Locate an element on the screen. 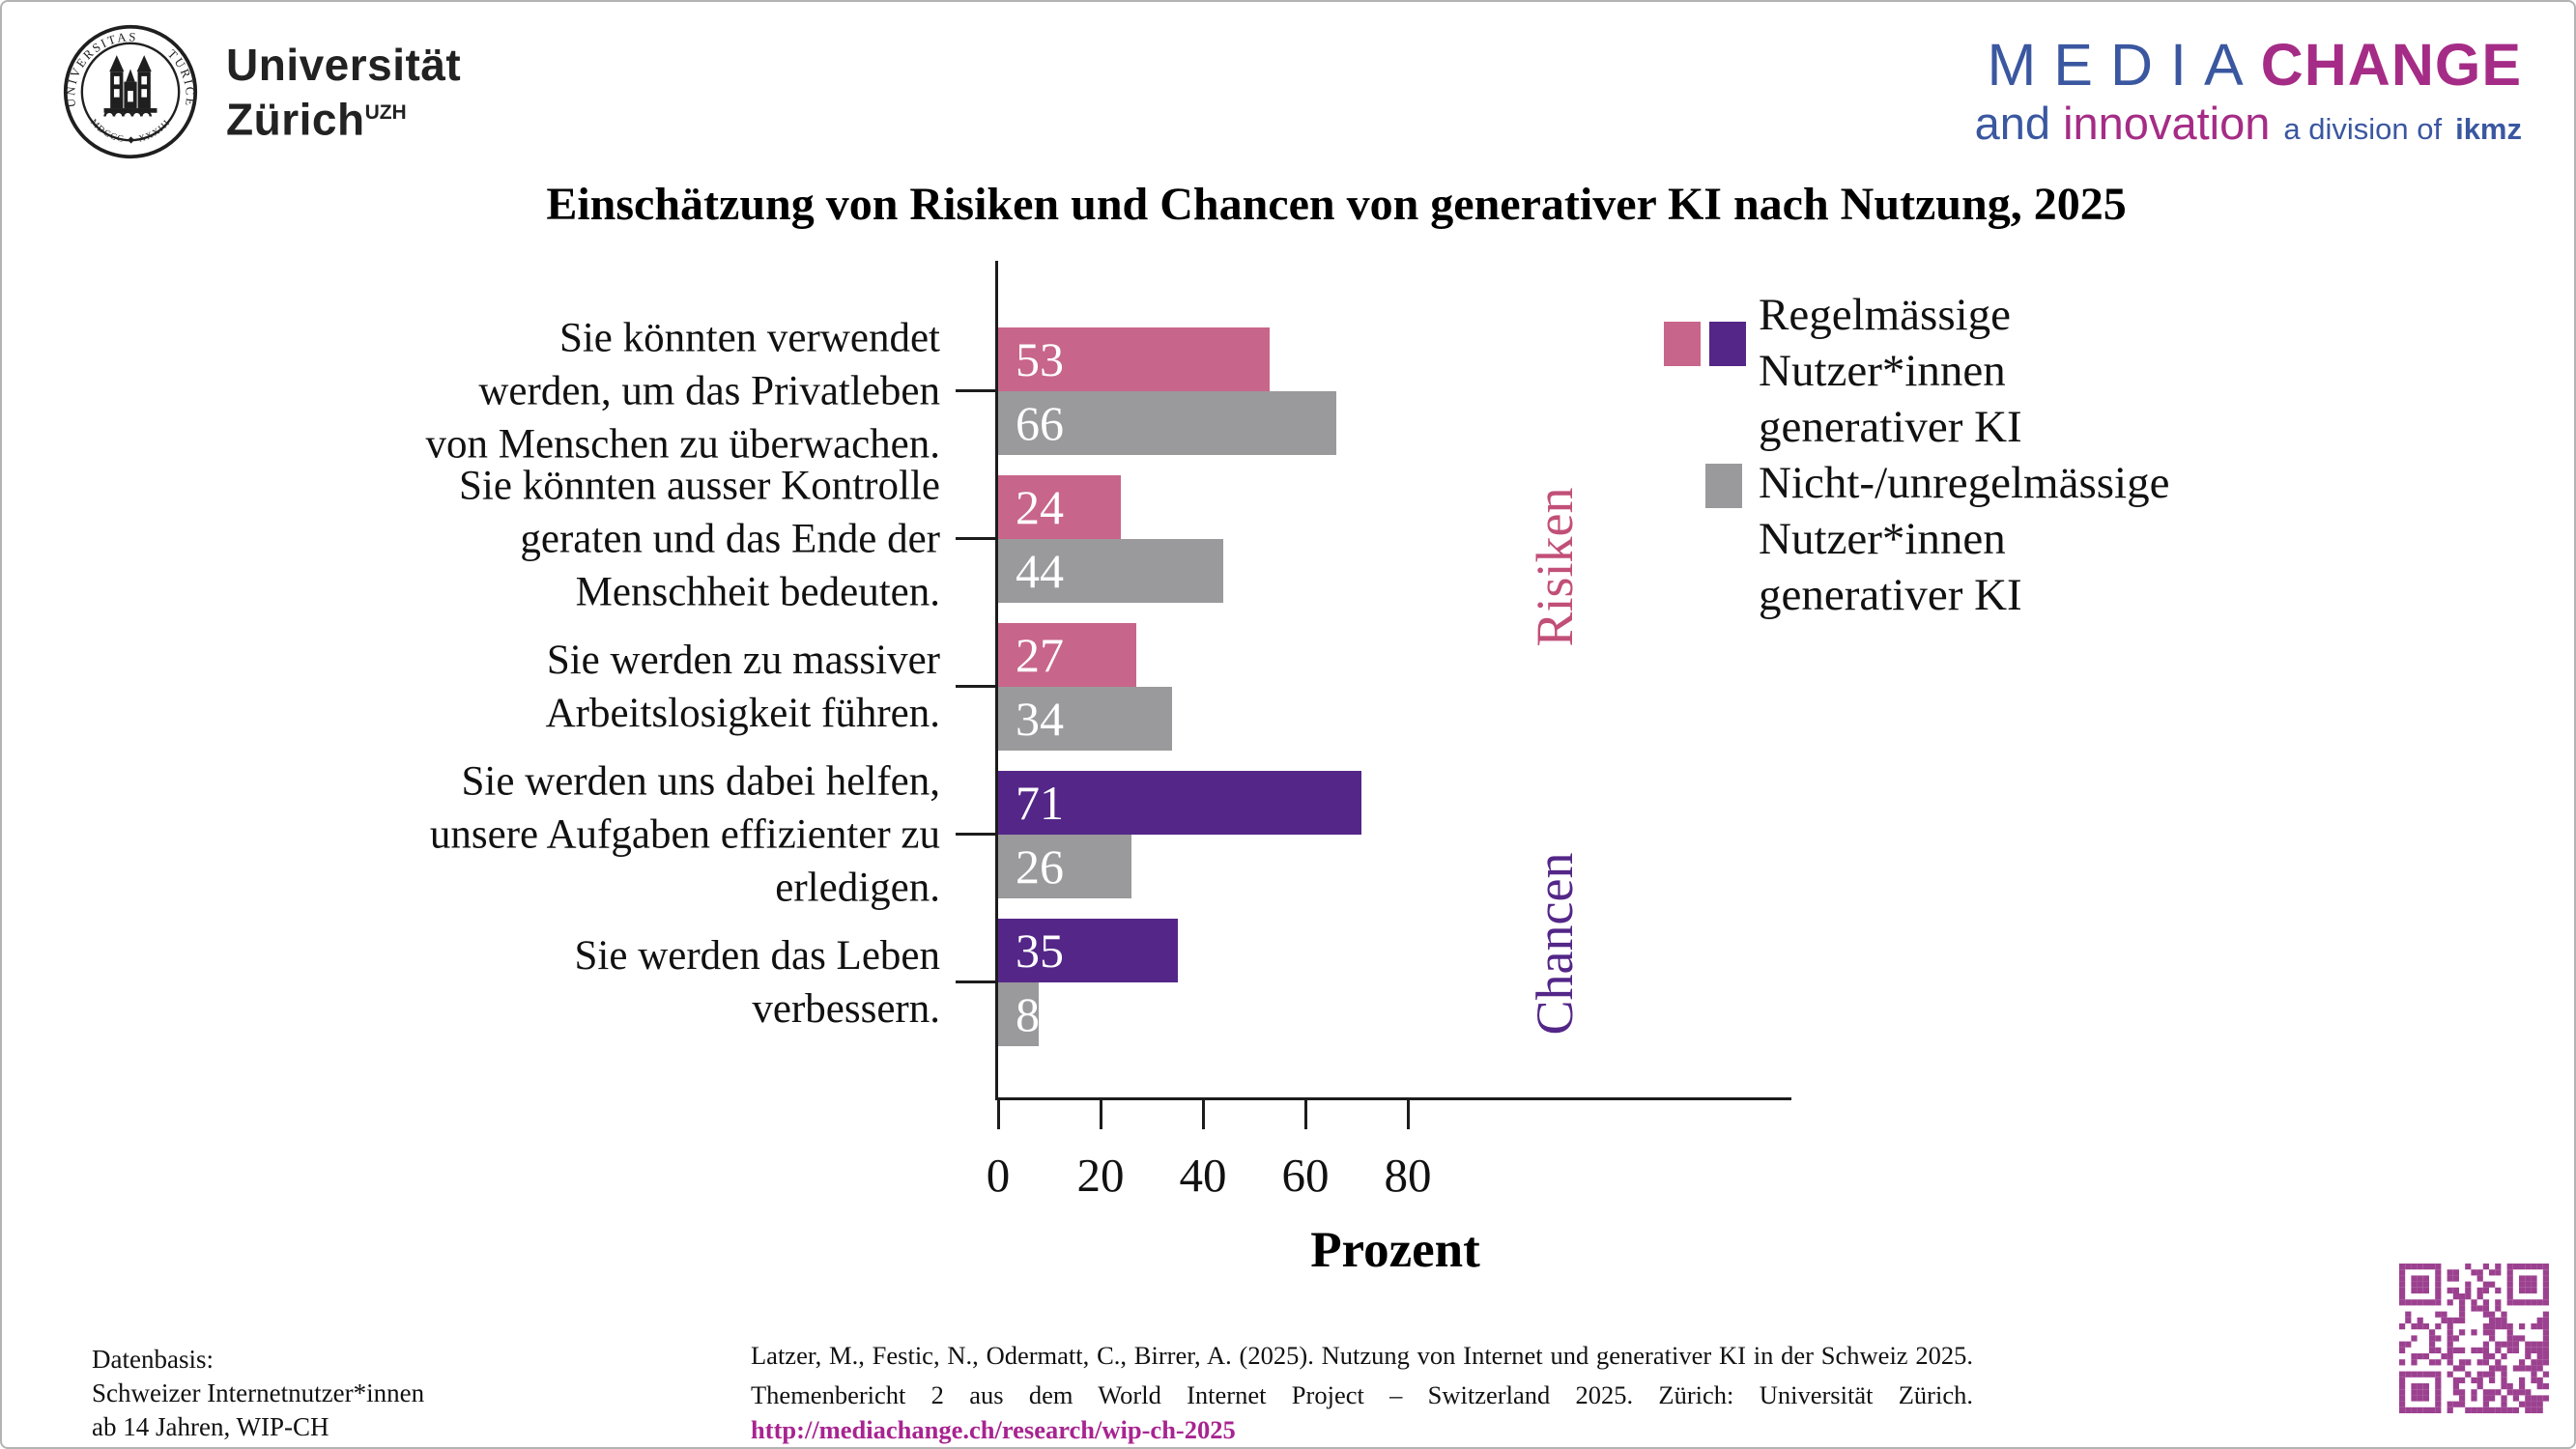  uzh-seal-icon: UNIVERSITAS TURICENSIS MDCCC ◆ XXXIII is located at coordinates (130, 91).